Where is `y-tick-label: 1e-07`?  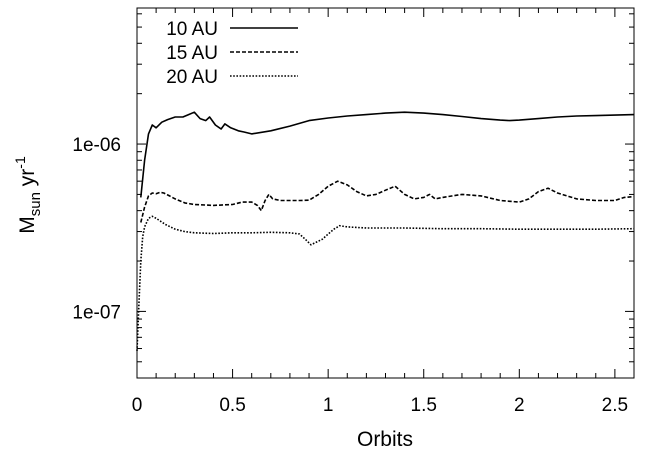
y-tick-label: 1e-07 is located at coordinates (96, 312).